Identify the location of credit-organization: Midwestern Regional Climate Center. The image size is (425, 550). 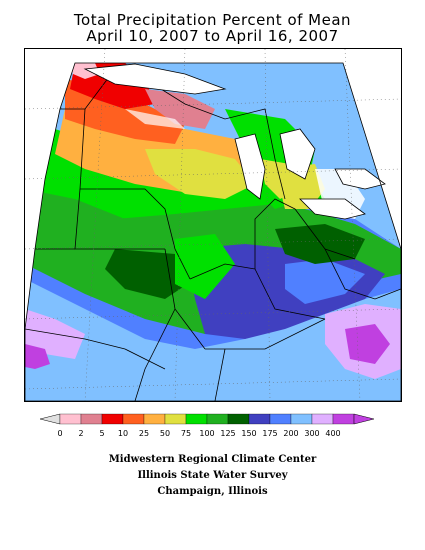
(212, 459).